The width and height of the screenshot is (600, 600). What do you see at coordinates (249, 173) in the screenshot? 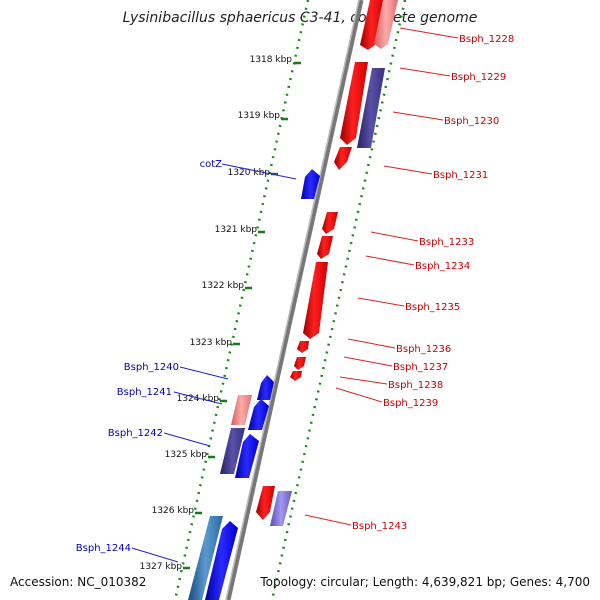
I see `tick-label: 1320 kbp` at bounding box center [249, 173].